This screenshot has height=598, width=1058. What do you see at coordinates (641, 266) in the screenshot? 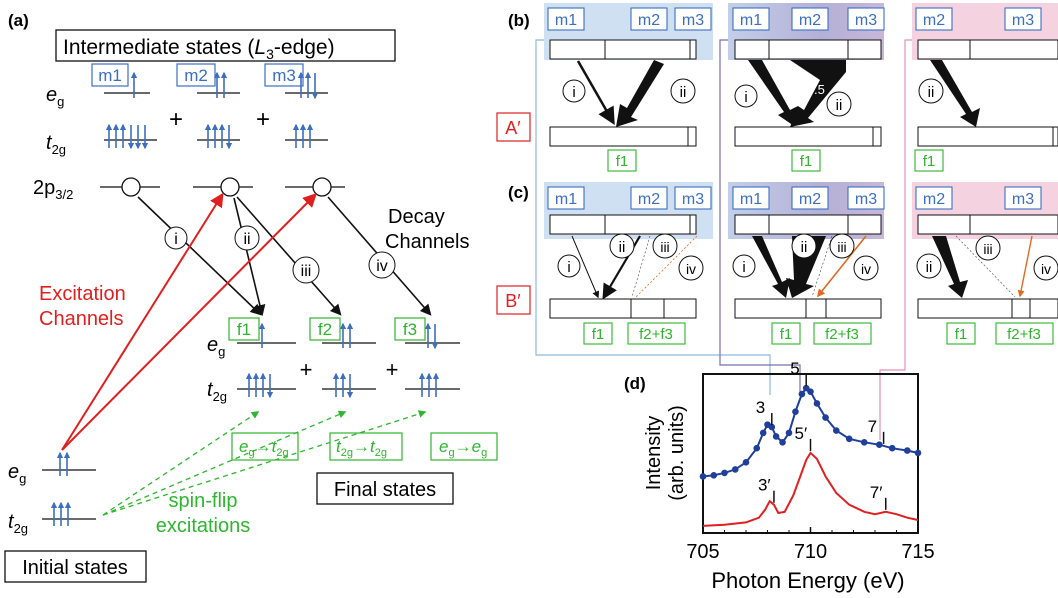
I see `c1-arrow-iii` at bounding box center [641, 266].